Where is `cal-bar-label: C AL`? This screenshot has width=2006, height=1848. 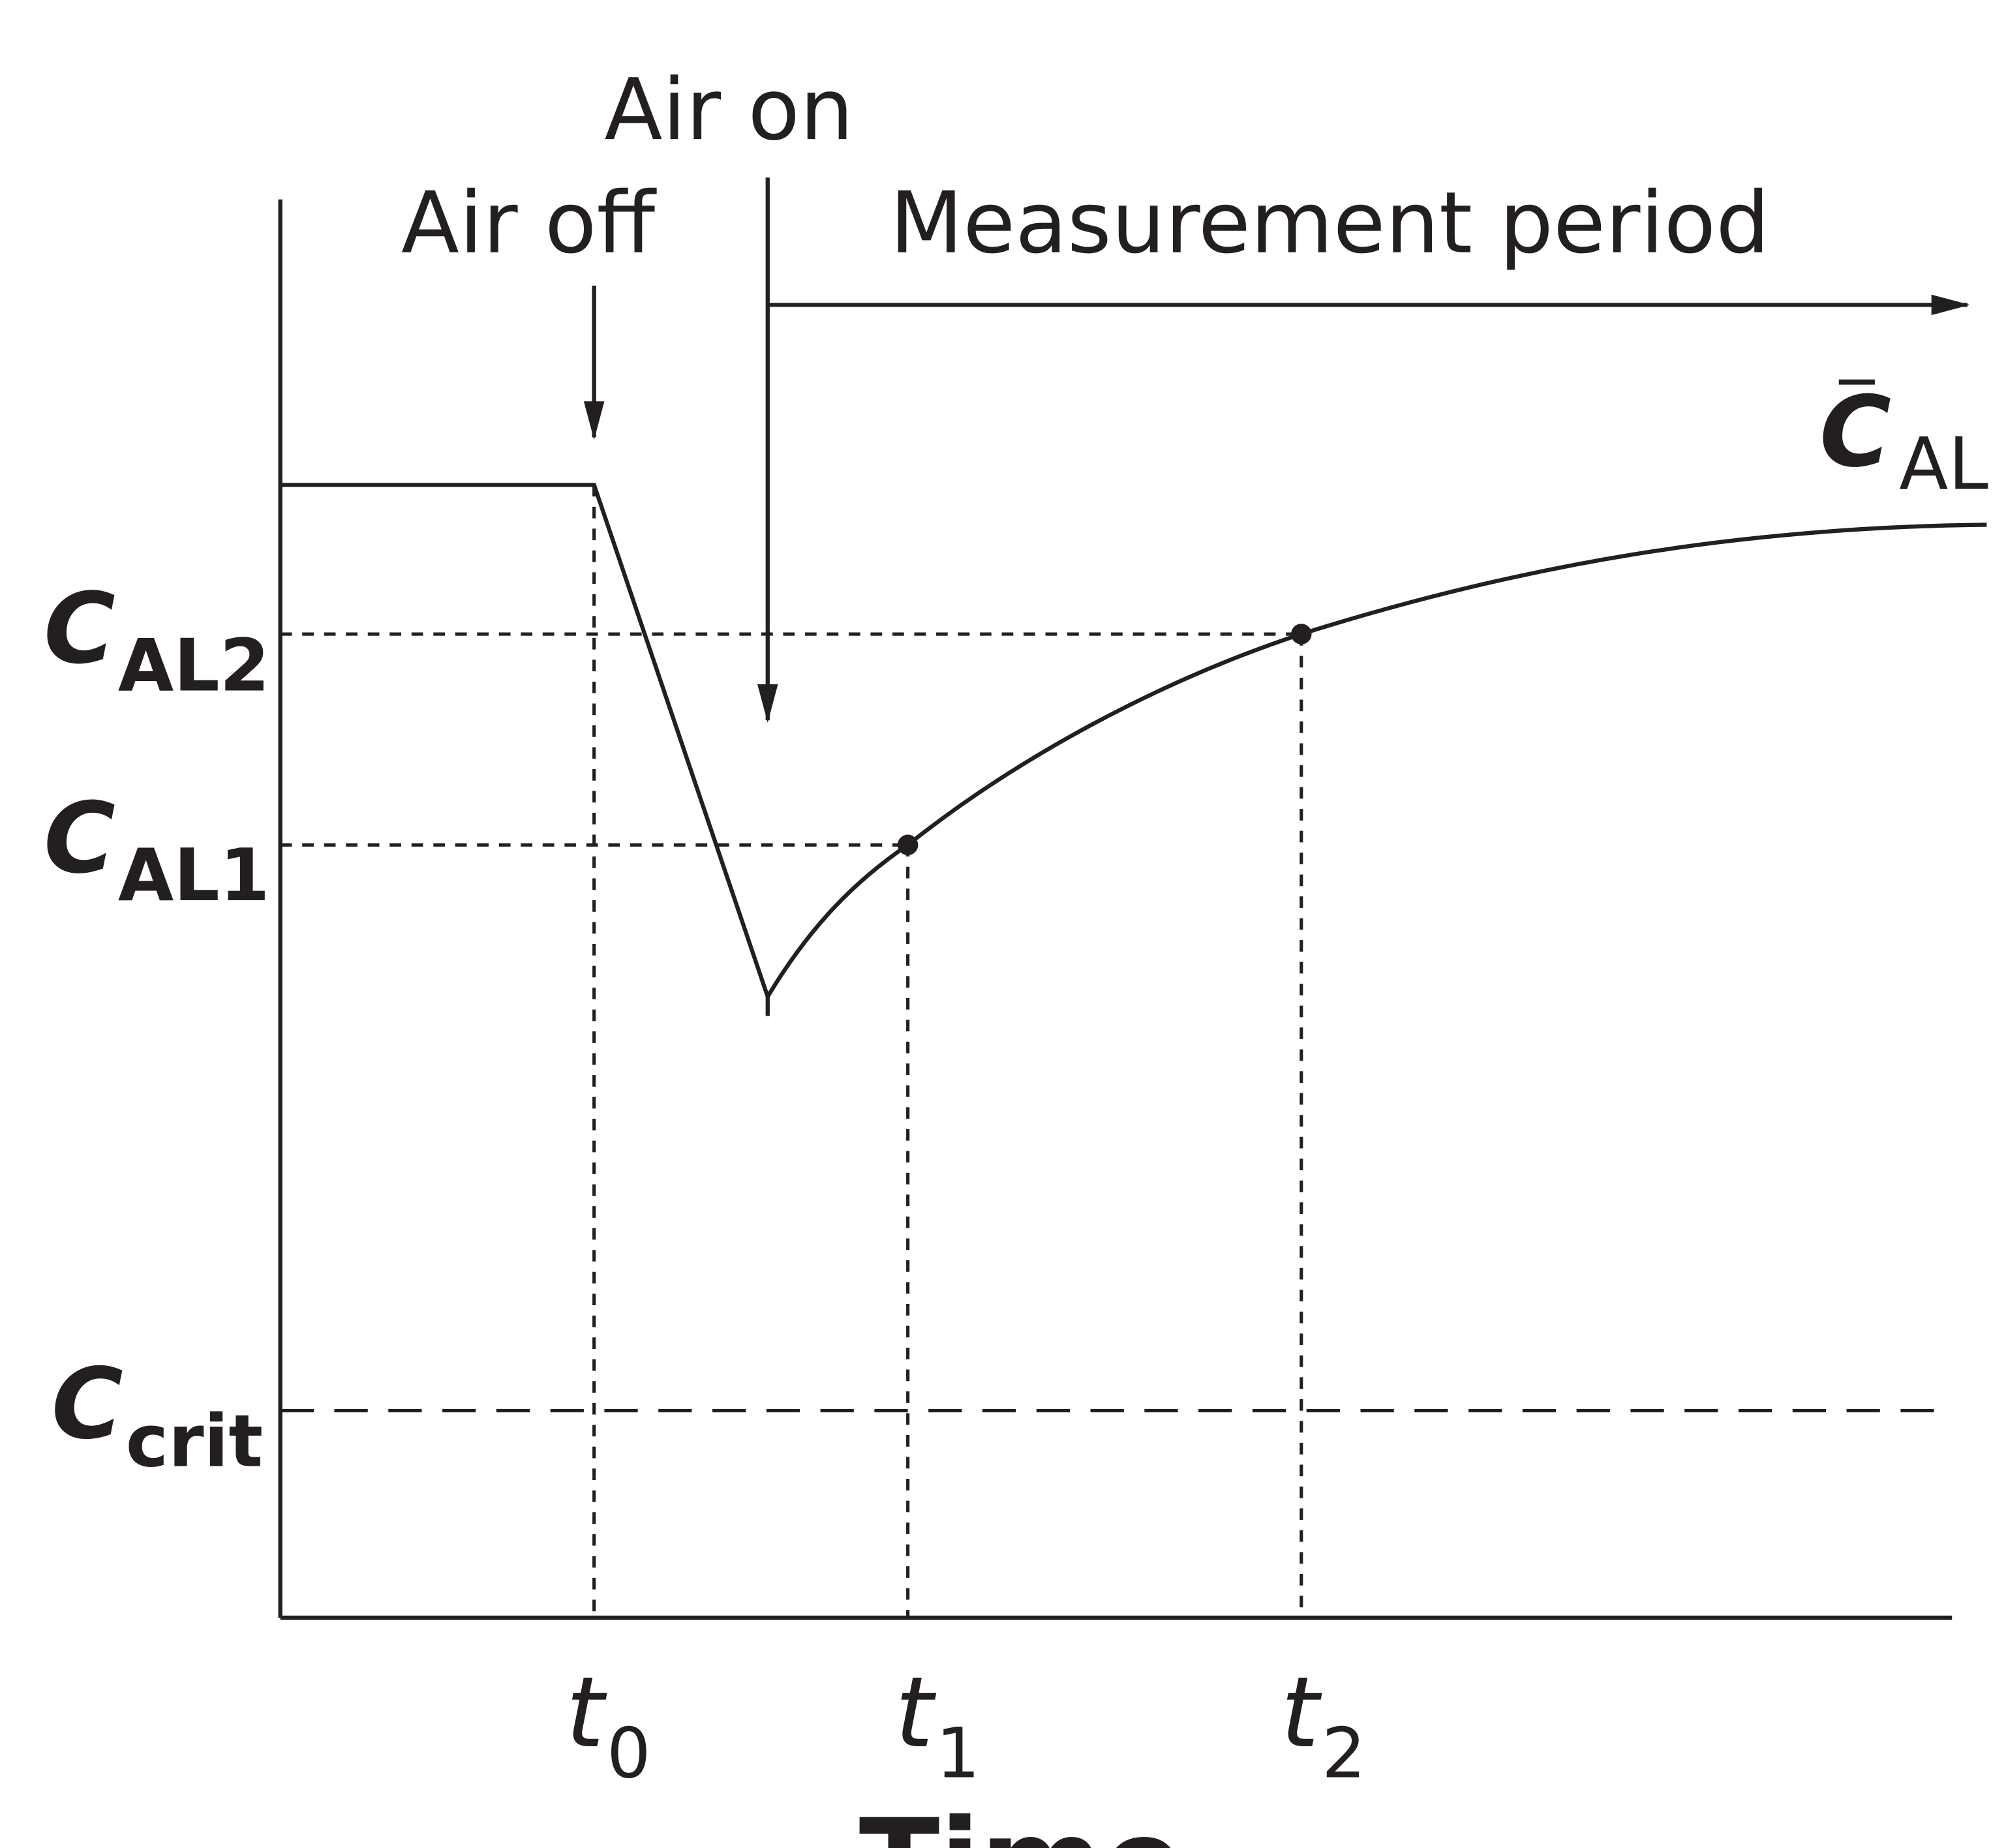
cal-bar-label: C AL is located at coordinates (1903, 441).